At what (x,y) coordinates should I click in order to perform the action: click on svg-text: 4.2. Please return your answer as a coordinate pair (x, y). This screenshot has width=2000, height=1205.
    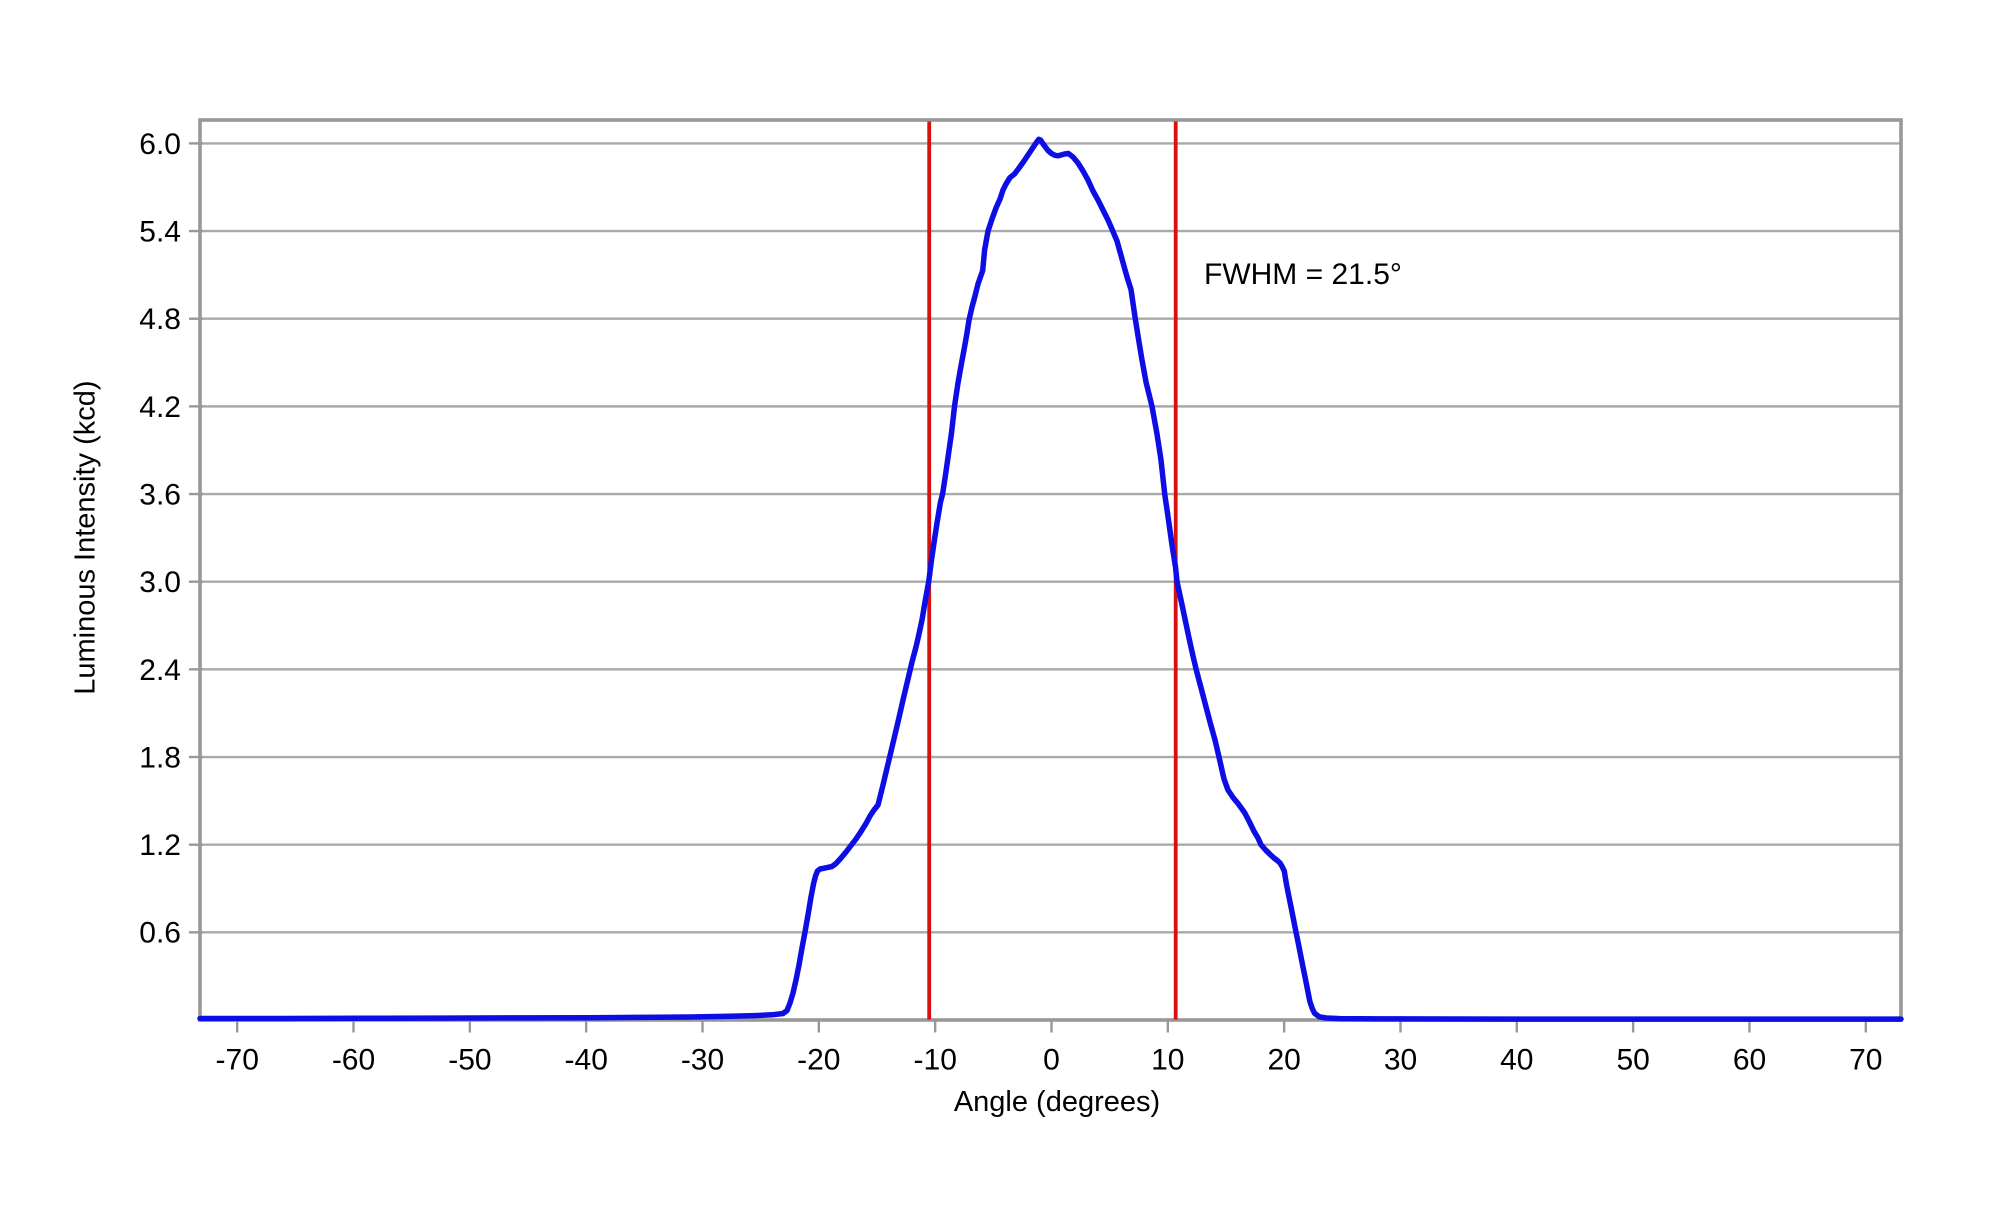
    Looking at the image, I should click on (160, 407).